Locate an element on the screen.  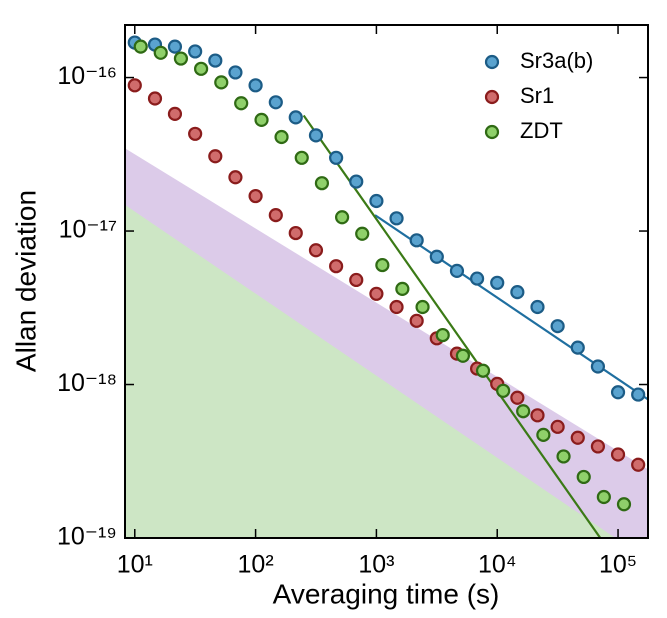
y-tick-label: 10⁻¹⁹ is located at coordinates (87, 537).